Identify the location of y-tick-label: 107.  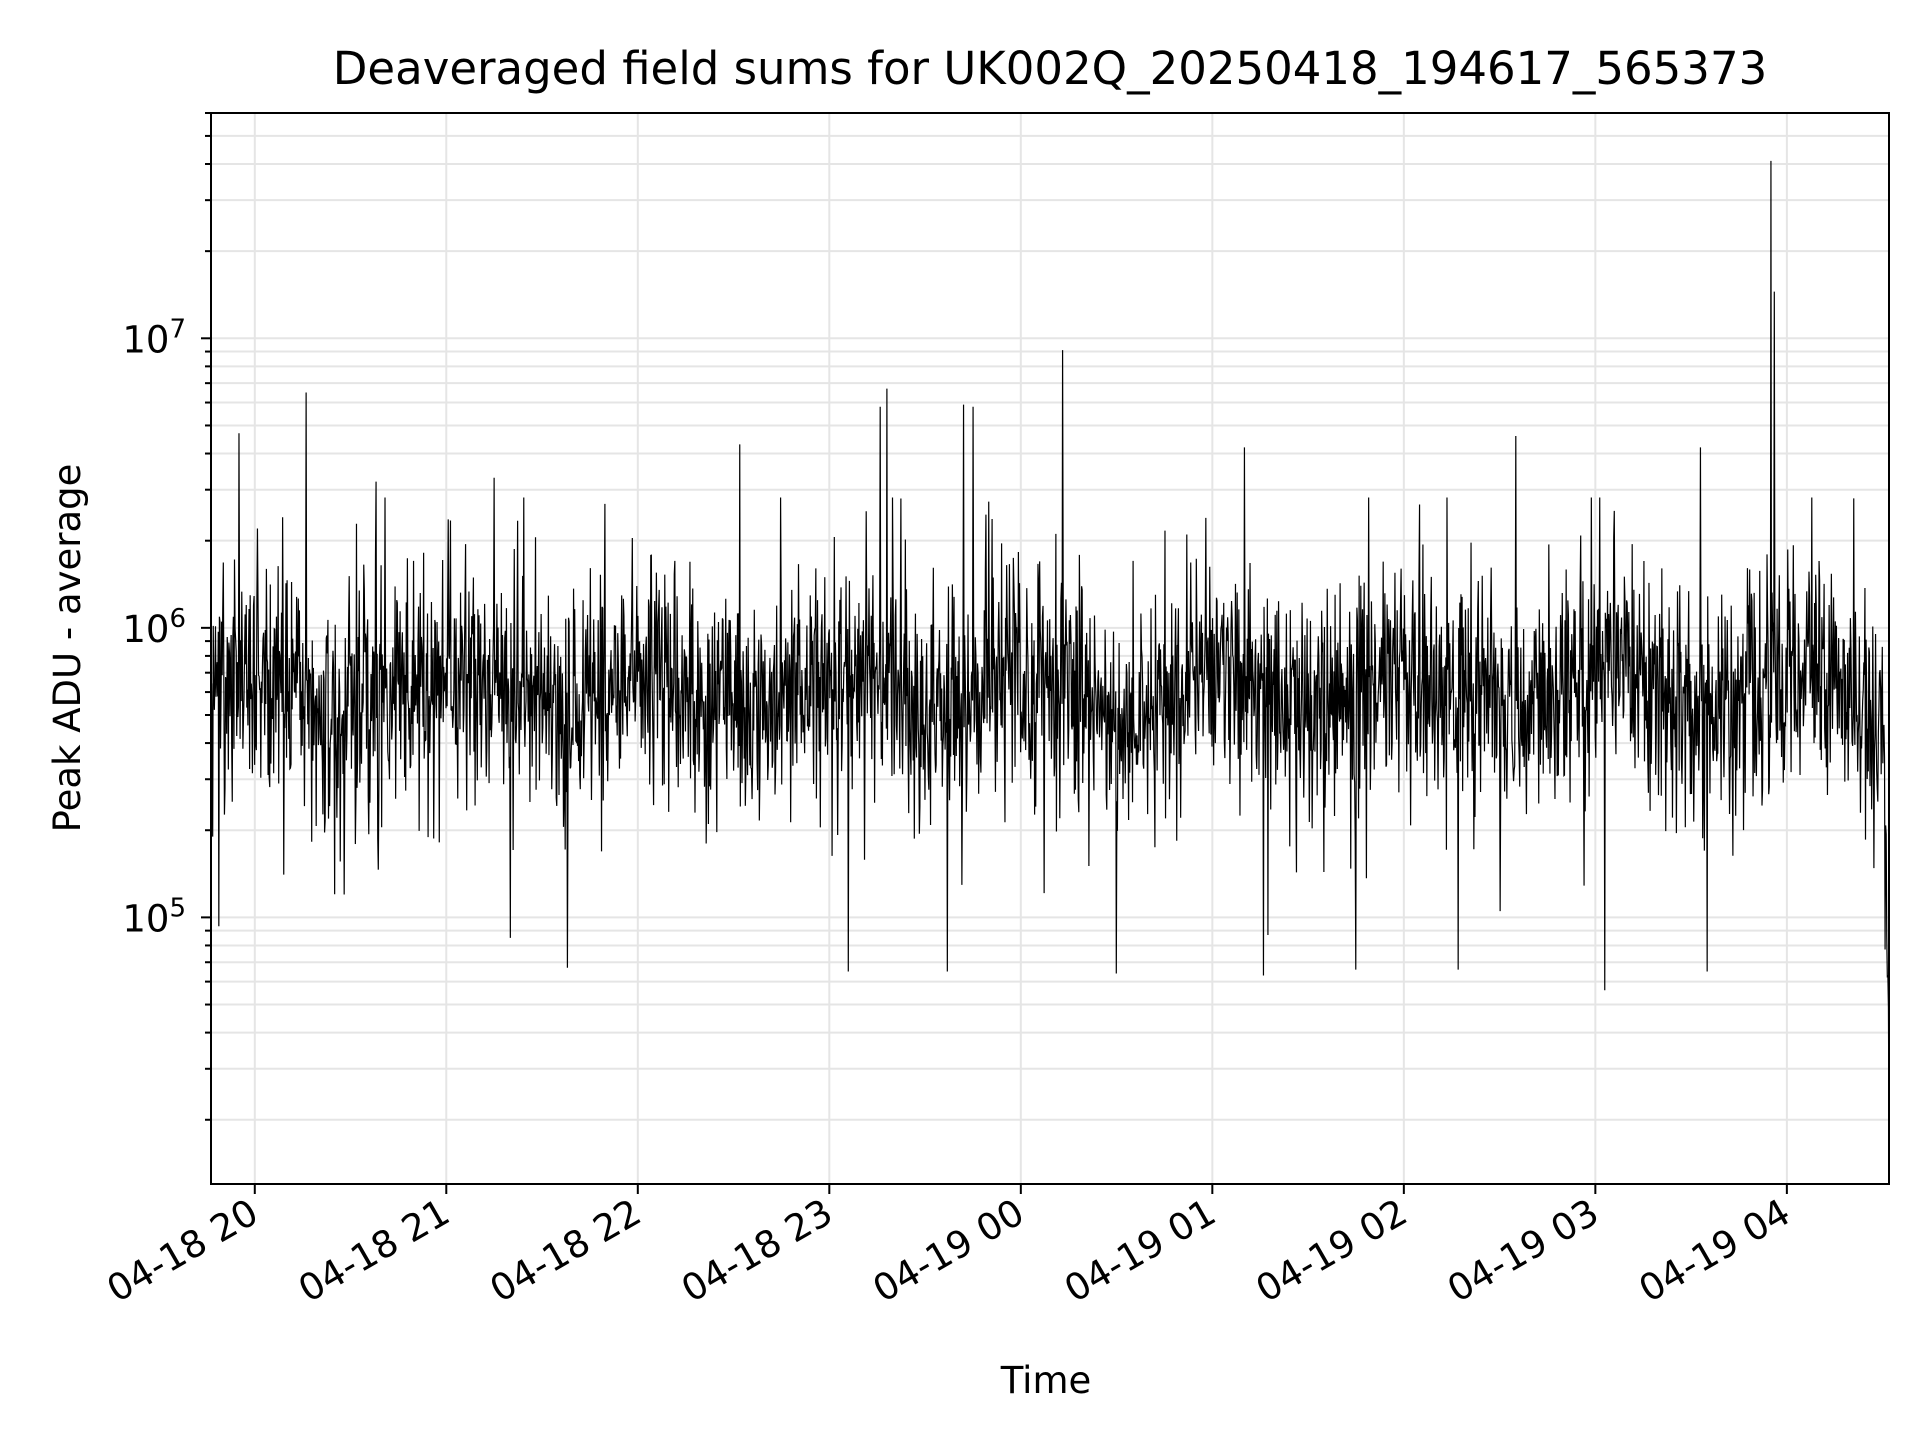
(154, 337).